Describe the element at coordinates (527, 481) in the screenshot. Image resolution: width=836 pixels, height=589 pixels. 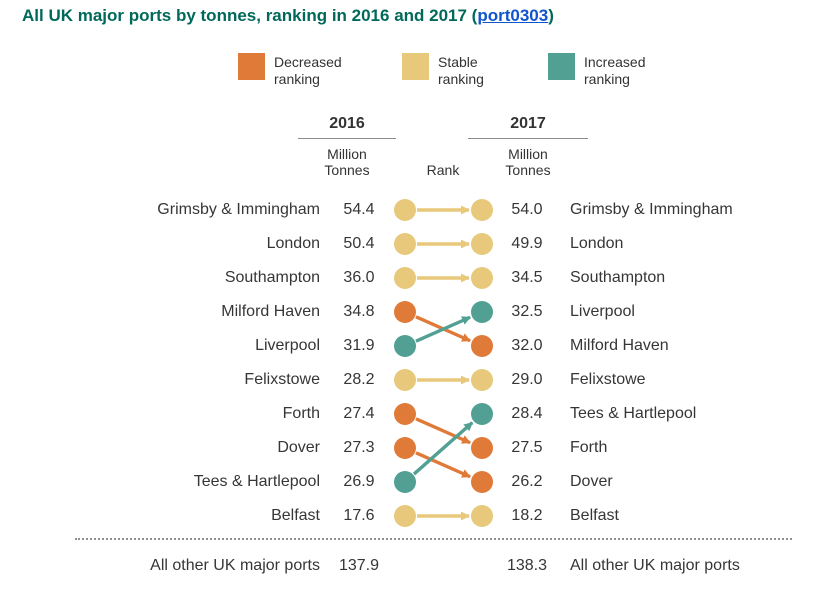
I see `port-value-2017: 26.2` at that location.